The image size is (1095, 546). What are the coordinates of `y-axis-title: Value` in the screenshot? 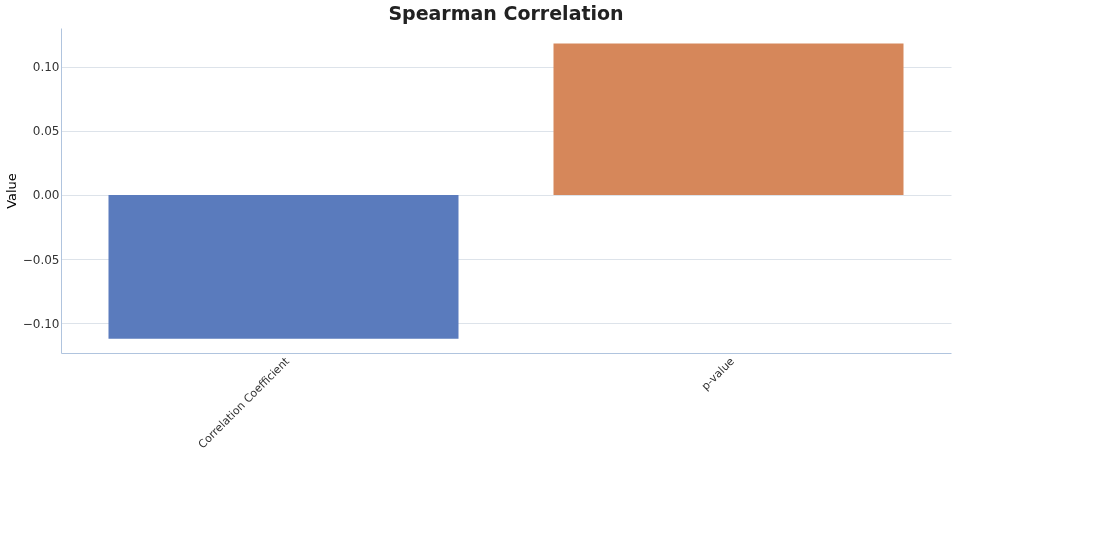 It's located at (11, 191).